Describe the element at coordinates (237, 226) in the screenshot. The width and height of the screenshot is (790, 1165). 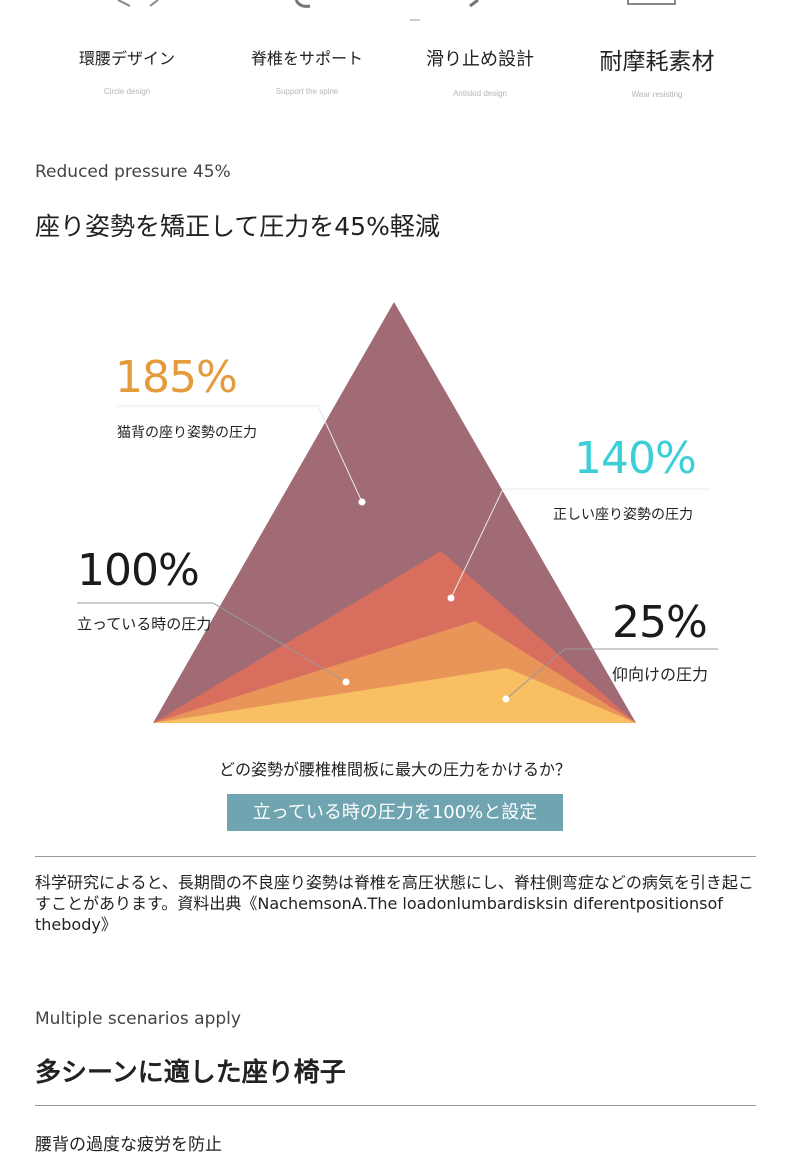
I see `section-title: 座り姿勢を矯正して圧力を45%軽減` at that location.